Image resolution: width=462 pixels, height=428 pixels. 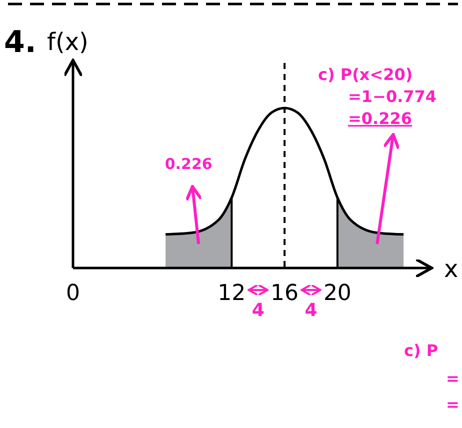 I want to click on text: c) P, so click(x=421, y=350).